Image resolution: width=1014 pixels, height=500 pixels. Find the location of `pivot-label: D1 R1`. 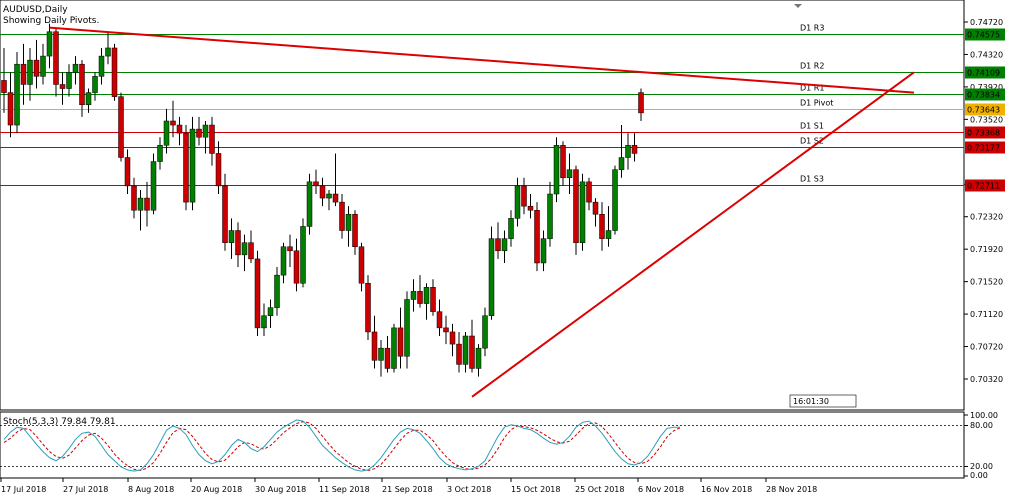

pivot-label: D1 R1 is located at coordinates (812, 88).